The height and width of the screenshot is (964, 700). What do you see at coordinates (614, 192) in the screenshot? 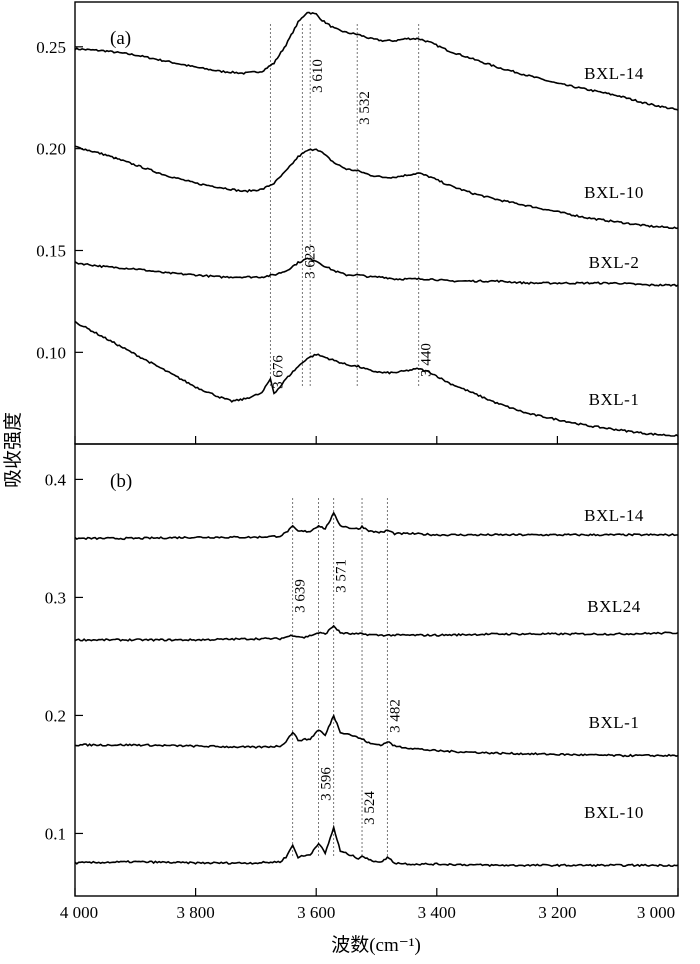
I see `panel-a-series-label: BXL-10` at bounding box center [614, 192].